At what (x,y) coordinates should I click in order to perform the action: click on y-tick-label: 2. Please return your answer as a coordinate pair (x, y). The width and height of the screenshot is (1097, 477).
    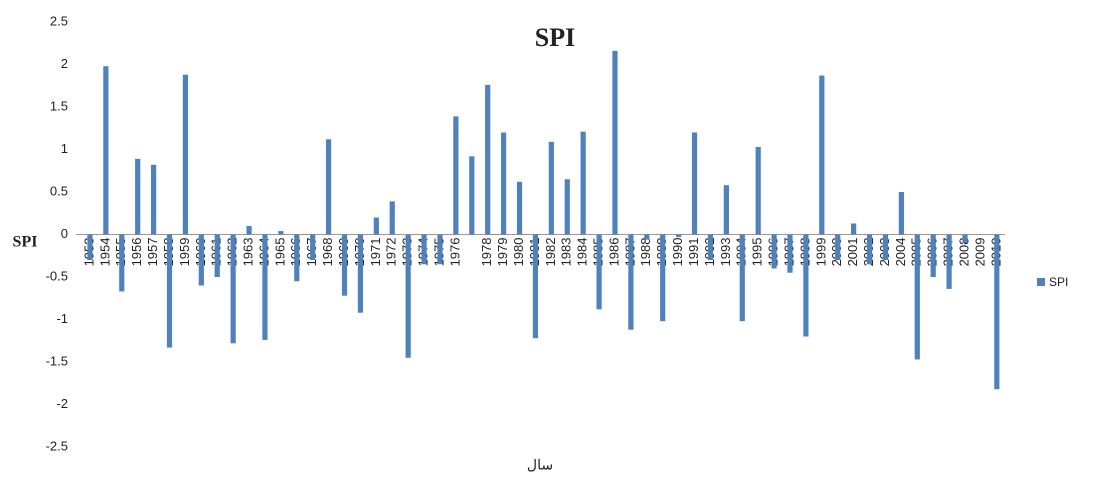
    Looking at the image, I should click on (64, 63).